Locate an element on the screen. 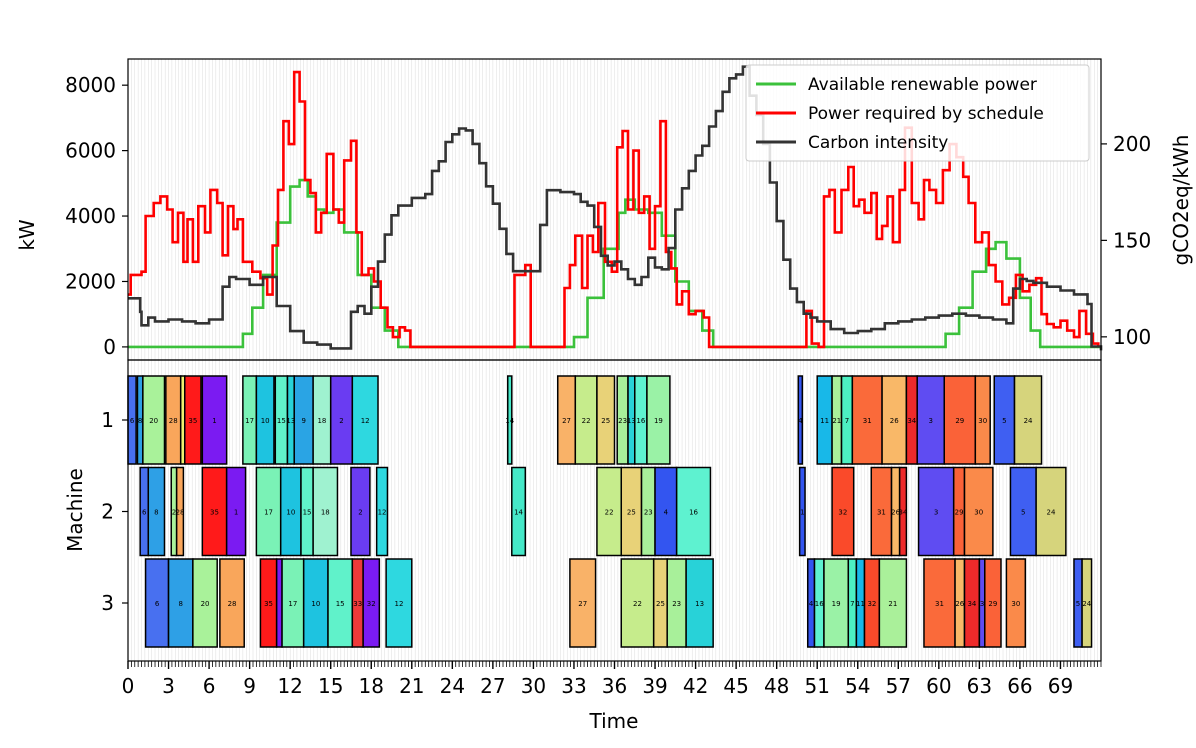 This screenshot has height=748, width=1196. y-tick-label-right: 200 is located at coordinates (1132, 144).